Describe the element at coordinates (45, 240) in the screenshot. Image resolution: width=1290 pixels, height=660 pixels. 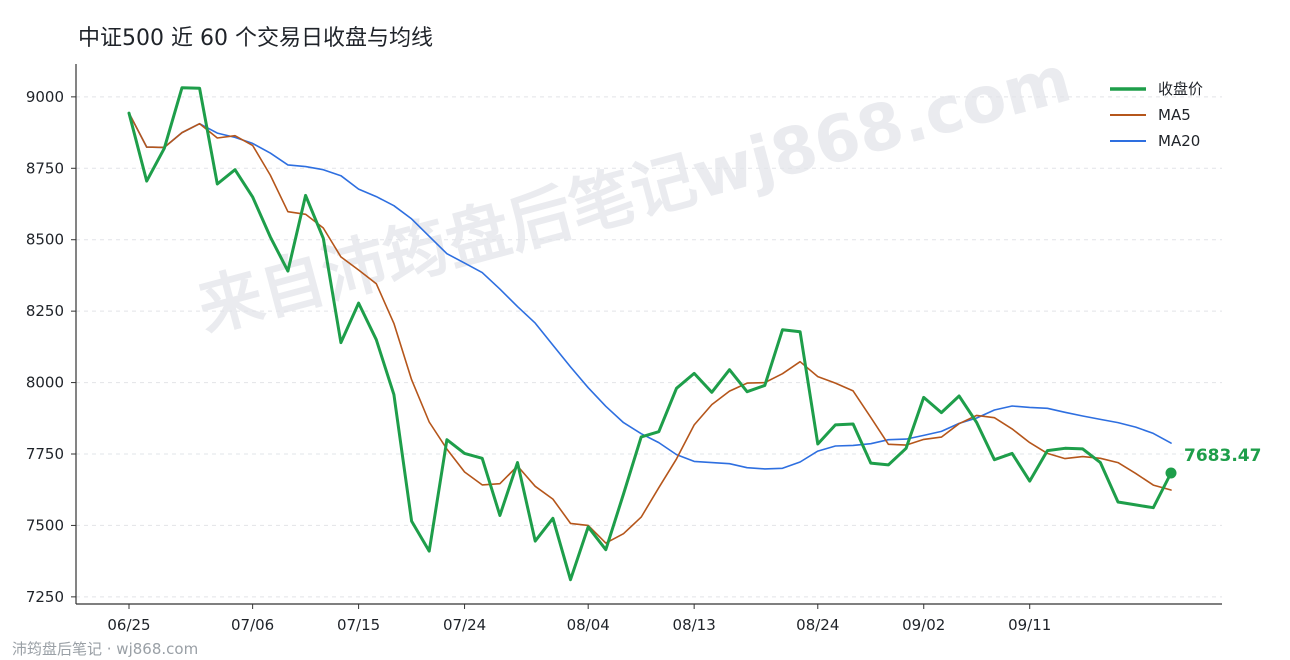
I see `y-tick-label: 8500` at that location.